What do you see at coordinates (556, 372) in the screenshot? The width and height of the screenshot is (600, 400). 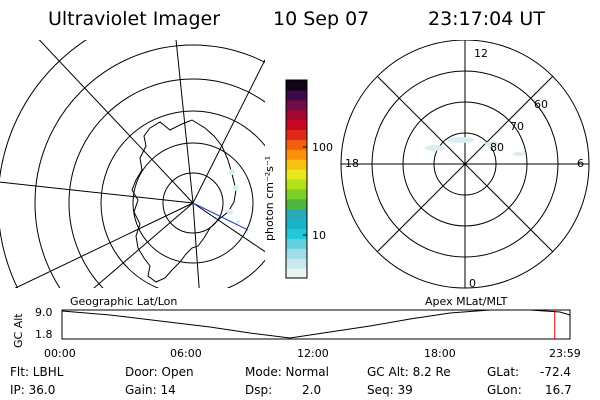 I see `glat-value: -72.4` at bounding box center [556, 372].